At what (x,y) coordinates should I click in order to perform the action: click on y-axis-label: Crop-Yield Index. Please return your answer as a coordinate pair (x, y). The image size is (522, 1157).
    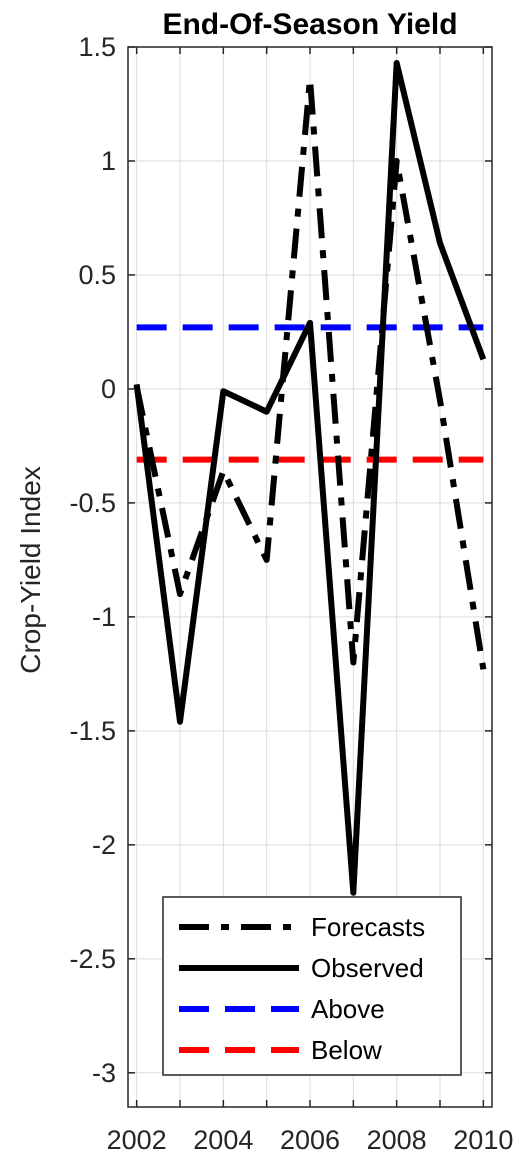
    Looking at the image, I should click on (30, 570).